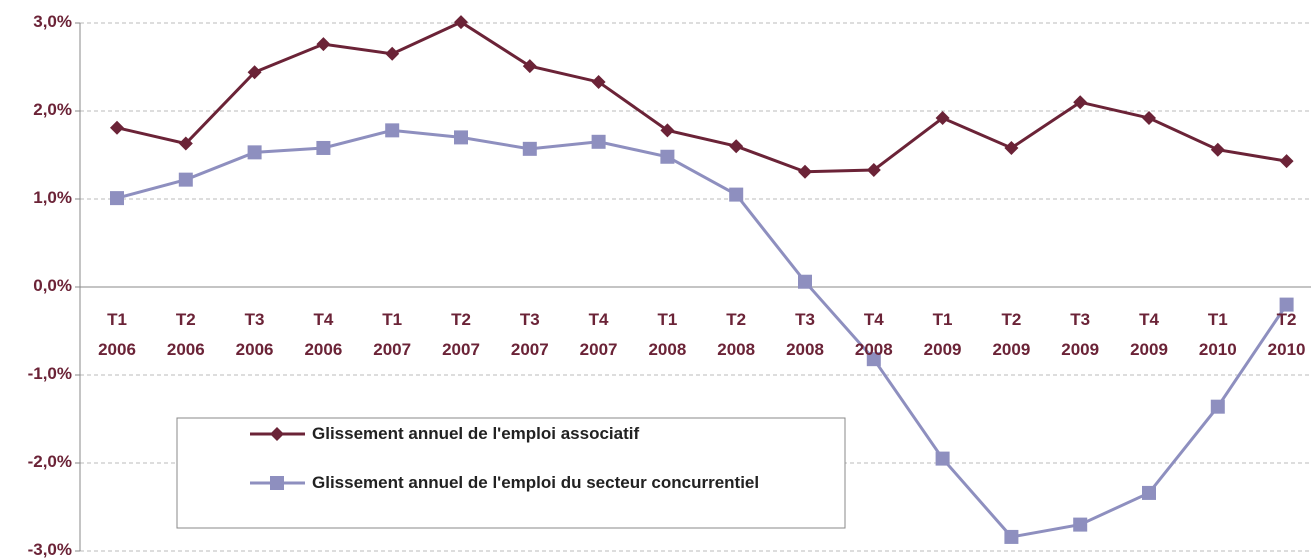 Image resolution: width=1311 pixels, height=560 pixels. I want to click on x-tick-label: T2 2009, so click(1011, 334).